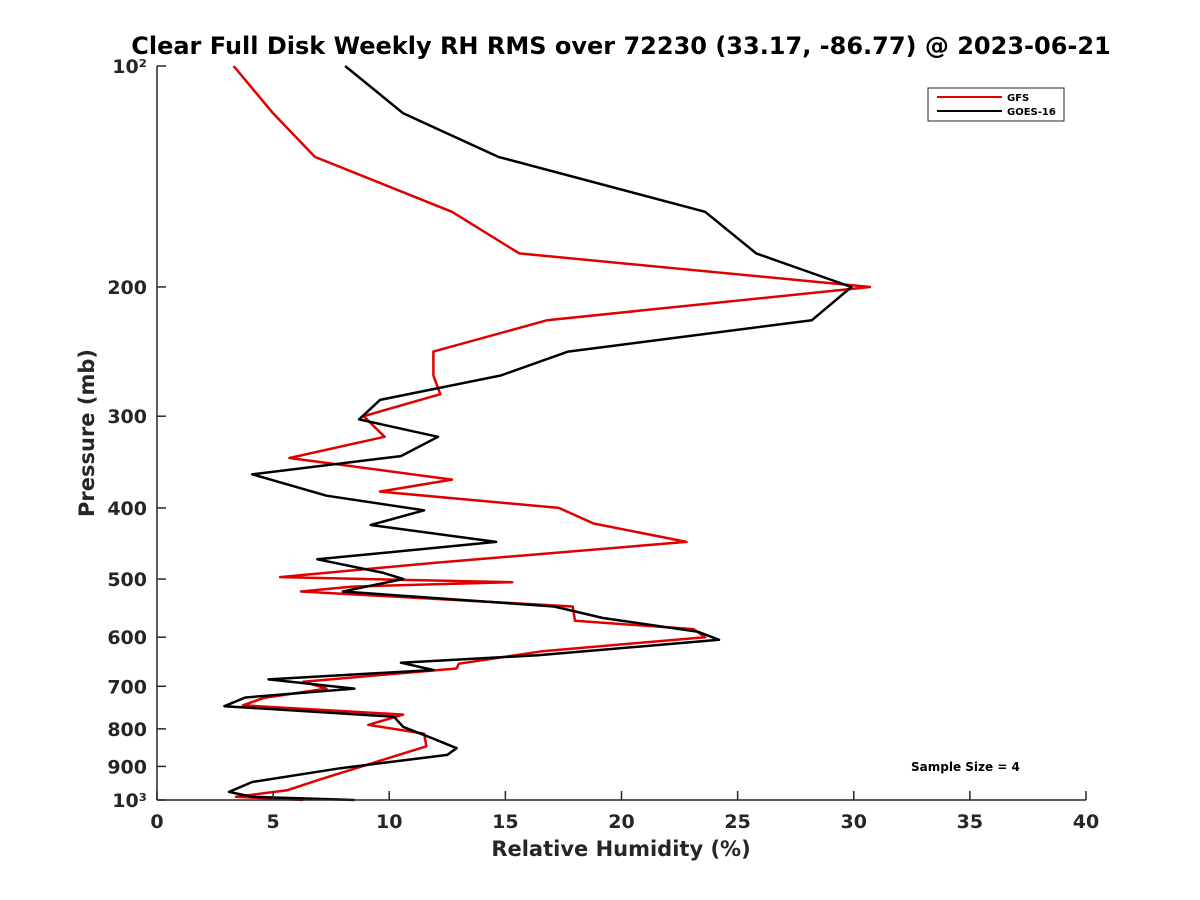 This screenshot has height=900, width=1200. What do you see at coordinates (127, 509) in the screenshot?
I see `y-tick-label: 400` at bounding box center [127, 509].